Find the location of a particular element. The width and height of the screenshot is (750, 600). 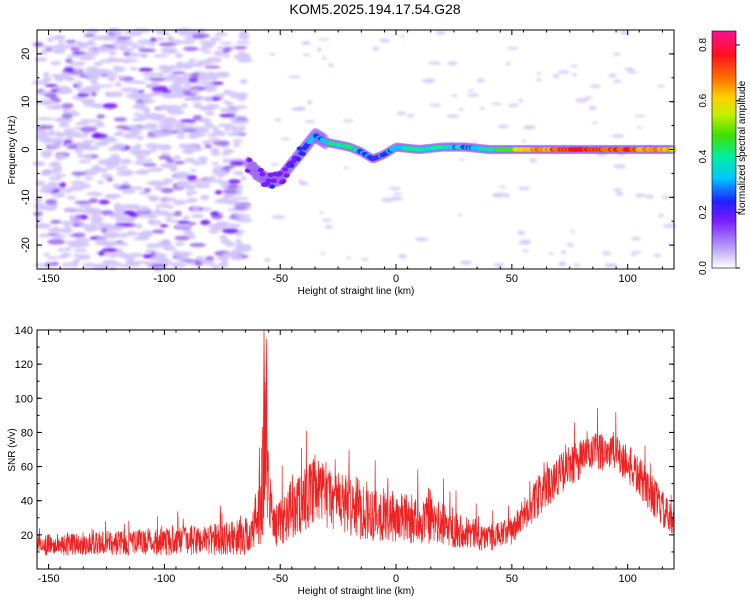

colorbar-tick-label: 0.6 is located at coordinates (703, 100).